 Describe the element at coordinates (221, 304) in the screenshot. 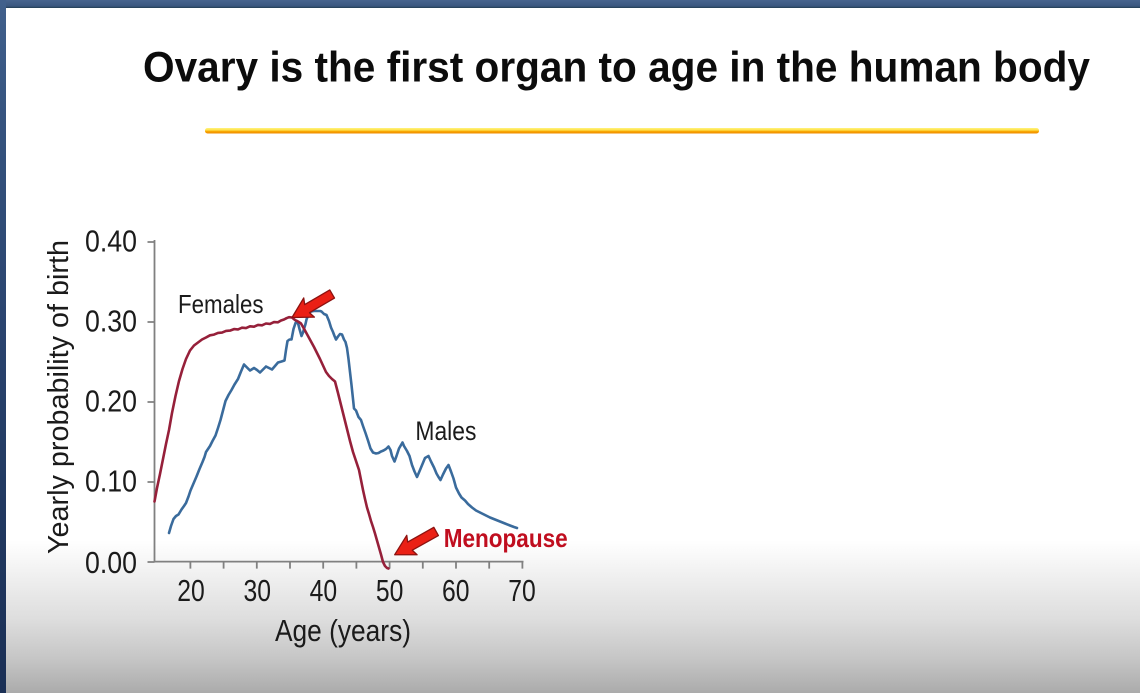

I see `svg-text: Females` at that location.